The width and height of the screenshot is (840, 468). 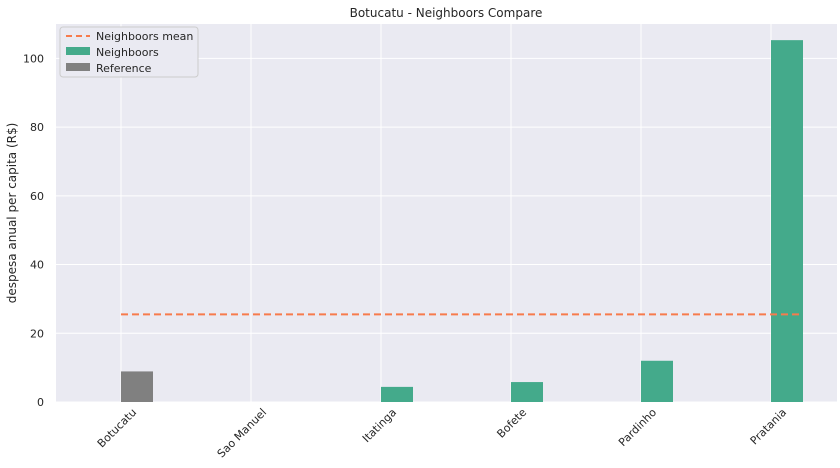 I want to click on x-tick-label: Pardinho, so click(x=637, y=427).